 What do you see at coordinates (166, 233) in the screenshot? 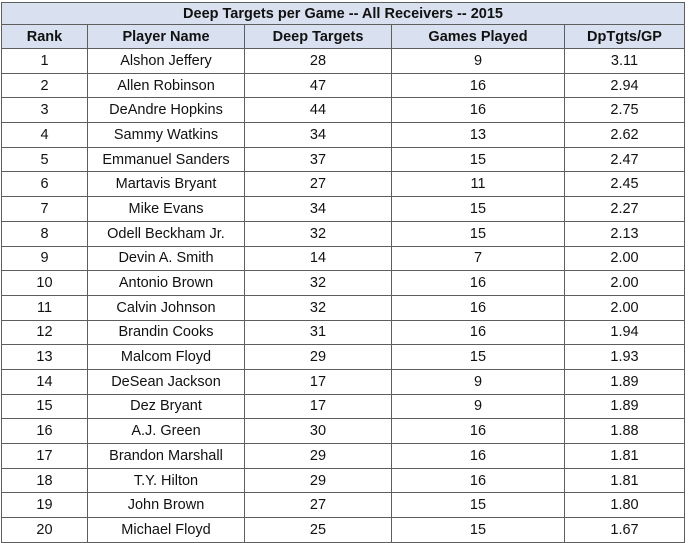
I see `cell-player-name: Odell Beckham Jr.` at bounding box center [166, 233].